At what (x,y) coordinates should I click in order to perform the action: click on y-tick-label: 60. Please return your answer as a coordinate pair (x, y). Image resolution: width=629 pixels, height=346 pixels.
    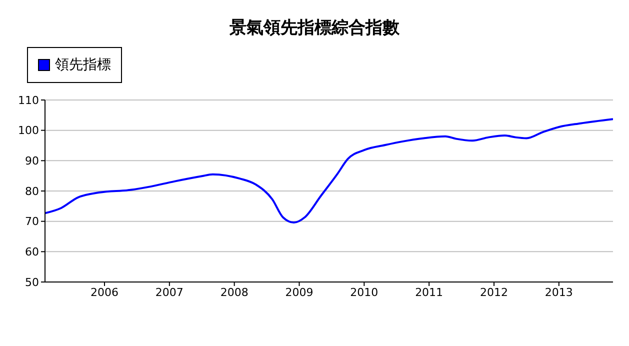
    Looking at the image, I should click on (32, 252).